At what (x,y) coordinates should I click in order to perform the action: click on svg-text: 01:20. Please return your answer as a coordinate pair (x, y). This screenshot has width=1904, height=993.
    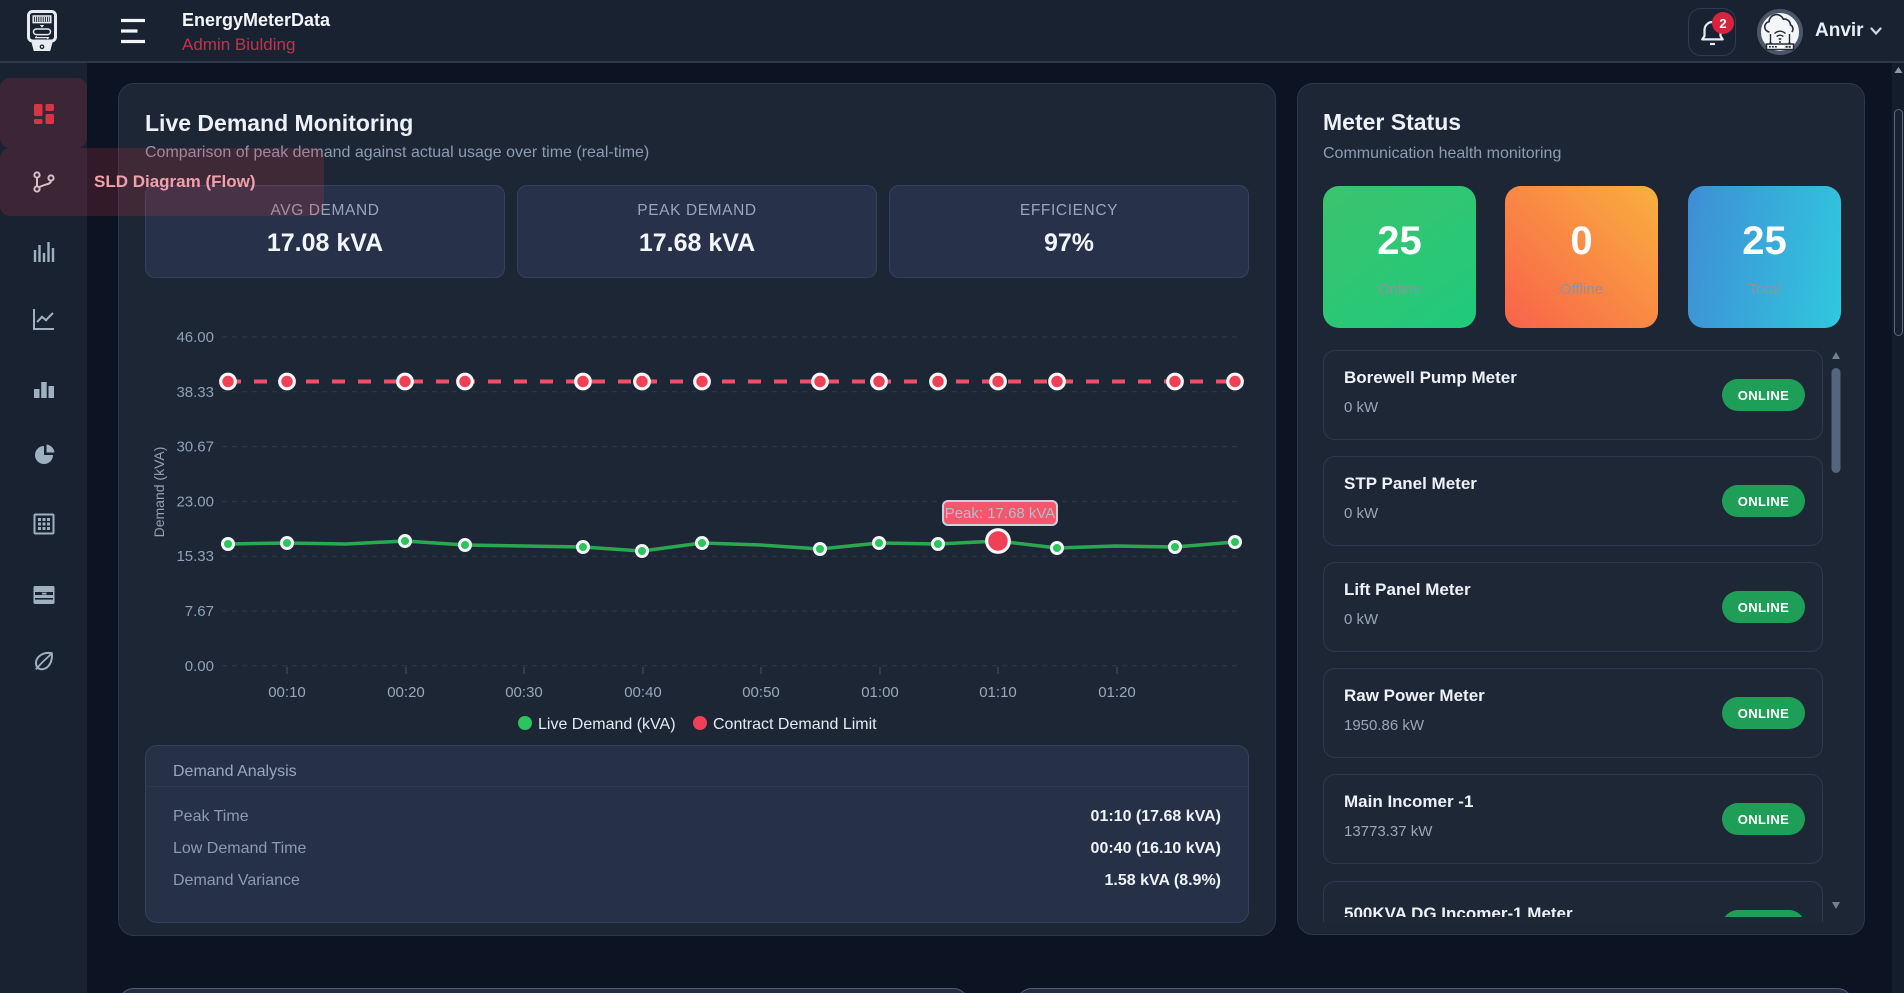
    Looking at the image, I should click on (1117, 692).